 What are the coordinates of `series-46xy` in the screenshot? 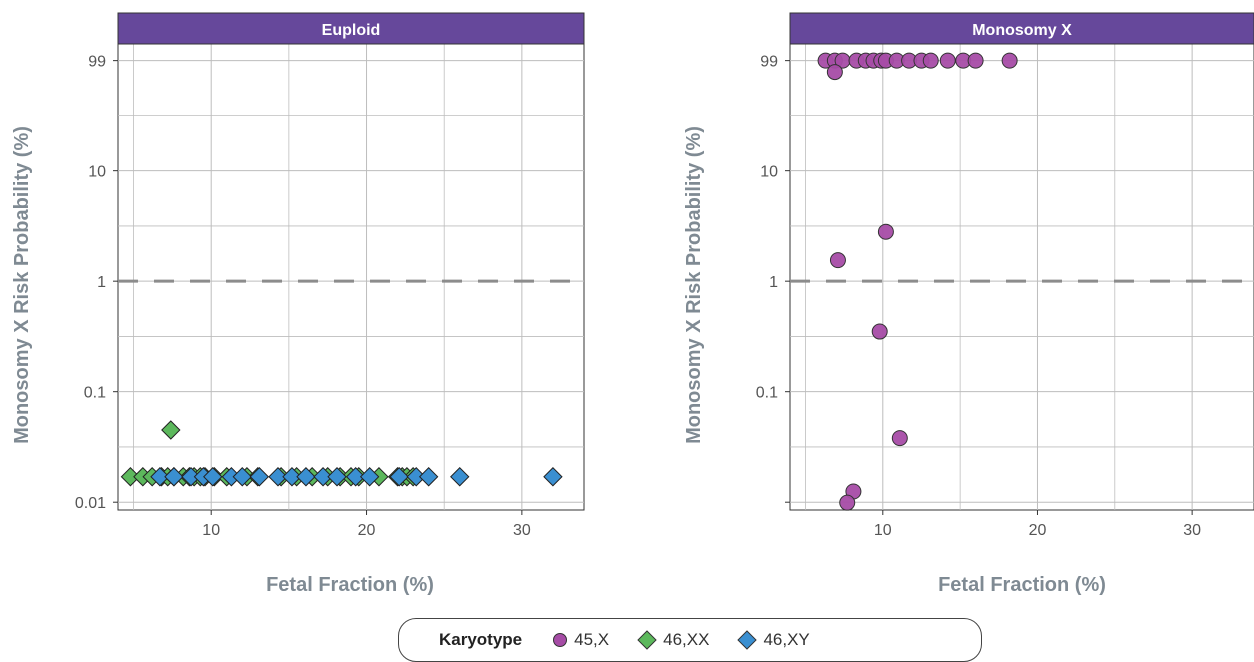 It's located at (356, 477).